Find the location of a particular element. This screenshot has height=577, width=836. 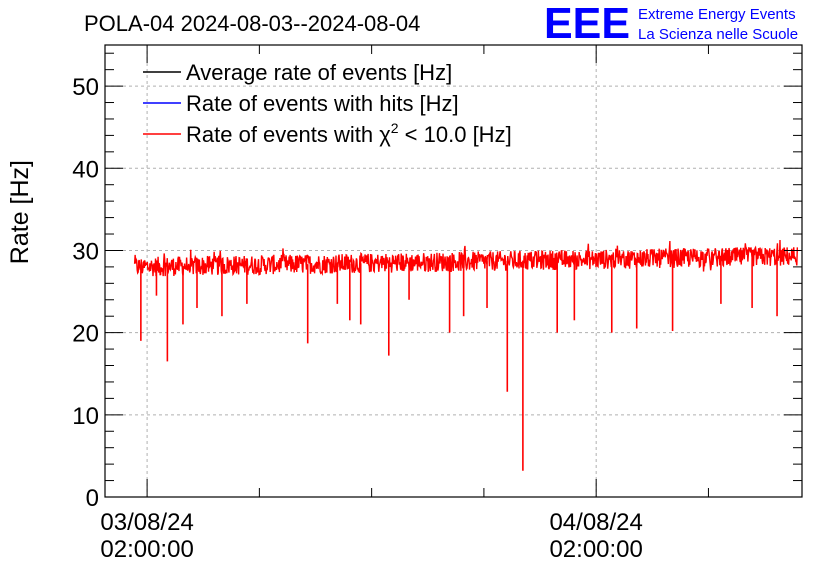

logo-subtitle-1: Extreme Energy Events is located at coordinates (717, 14).